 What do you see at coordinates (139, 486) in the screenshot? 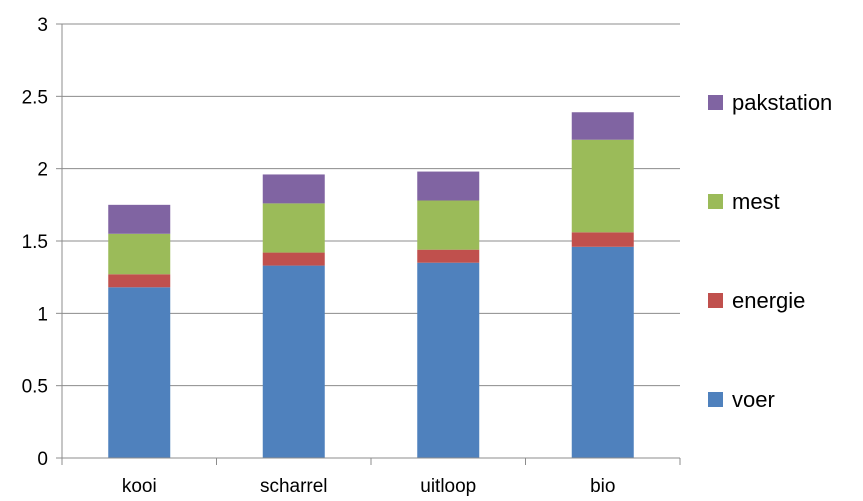
I see `x-tick-label: kooi` at bounding box center [139, 486].